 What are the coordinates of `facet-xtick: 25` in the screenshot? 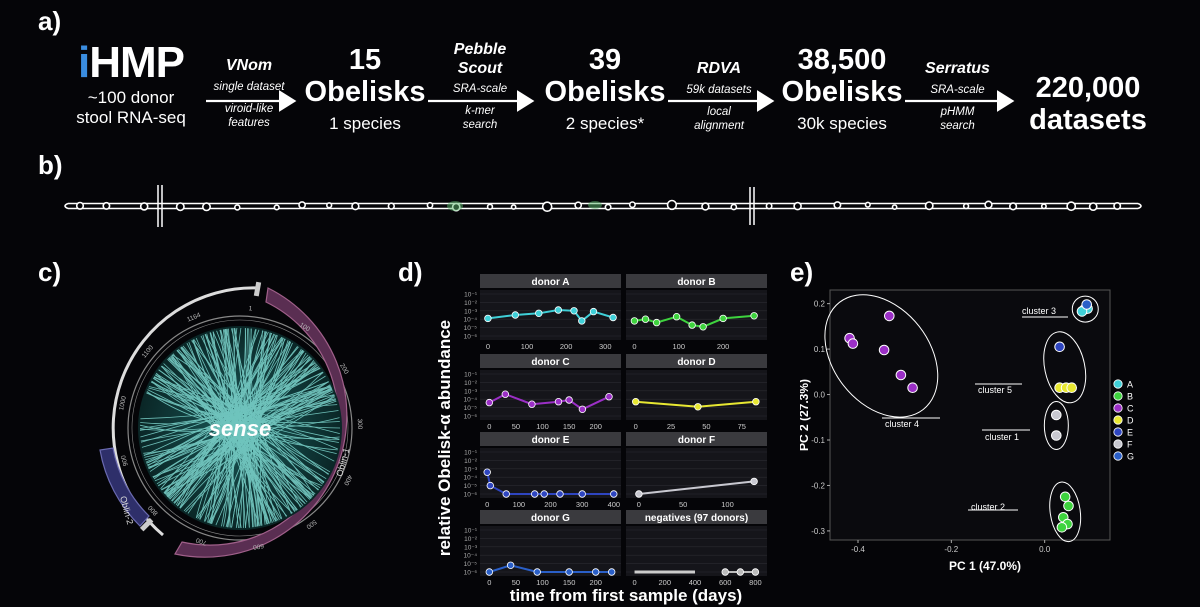 It's located at (671, 426).